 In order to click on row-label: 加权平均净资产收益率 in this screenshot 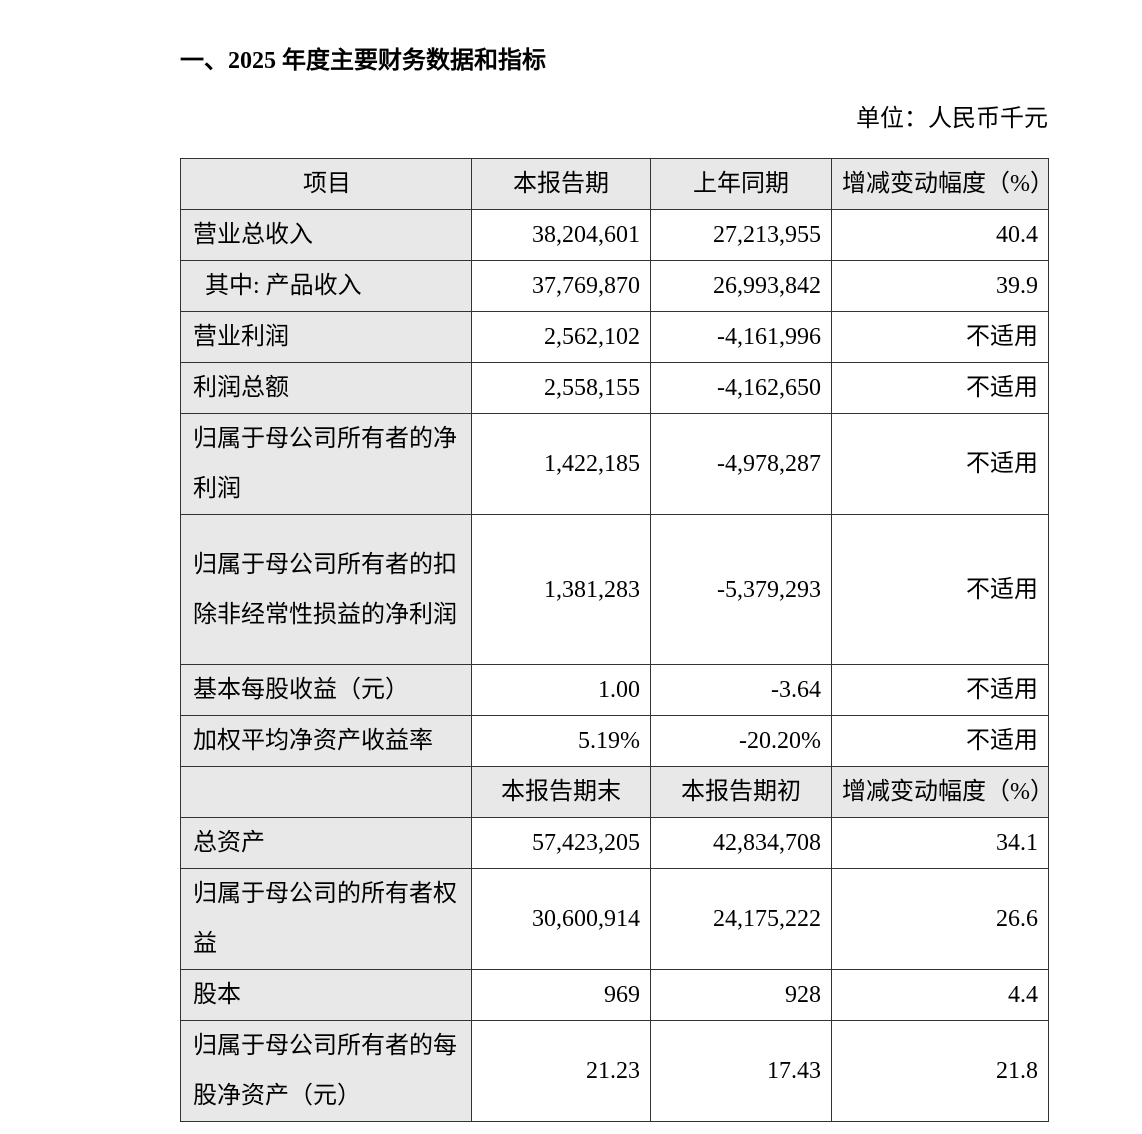, I will do `click(326, 741)`.